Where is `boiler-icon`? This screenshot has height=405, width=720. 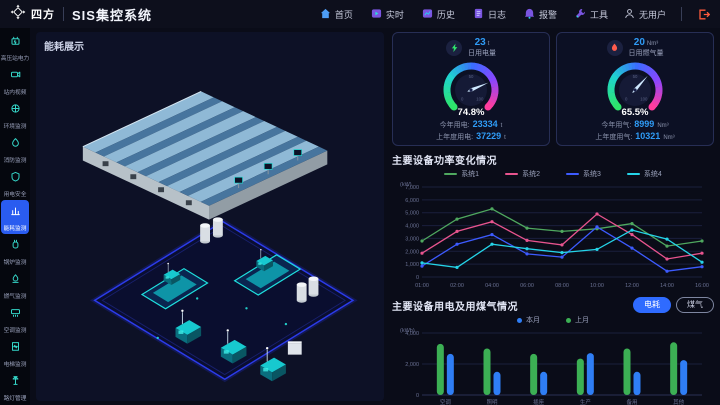
boiler-icon is located at coordinates (15, 246).